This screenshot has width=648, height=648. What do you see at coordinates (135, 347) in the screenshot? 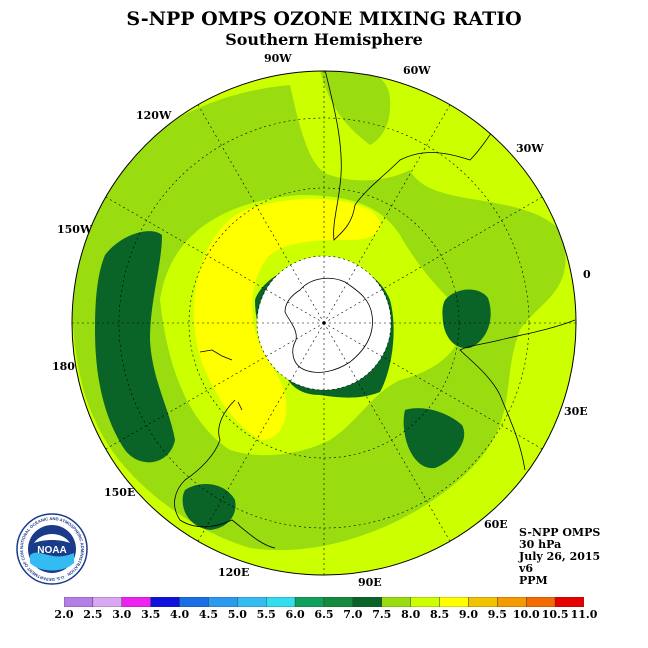
I see `ozone-zone-7-0-west` at bounding box center [135, 347].